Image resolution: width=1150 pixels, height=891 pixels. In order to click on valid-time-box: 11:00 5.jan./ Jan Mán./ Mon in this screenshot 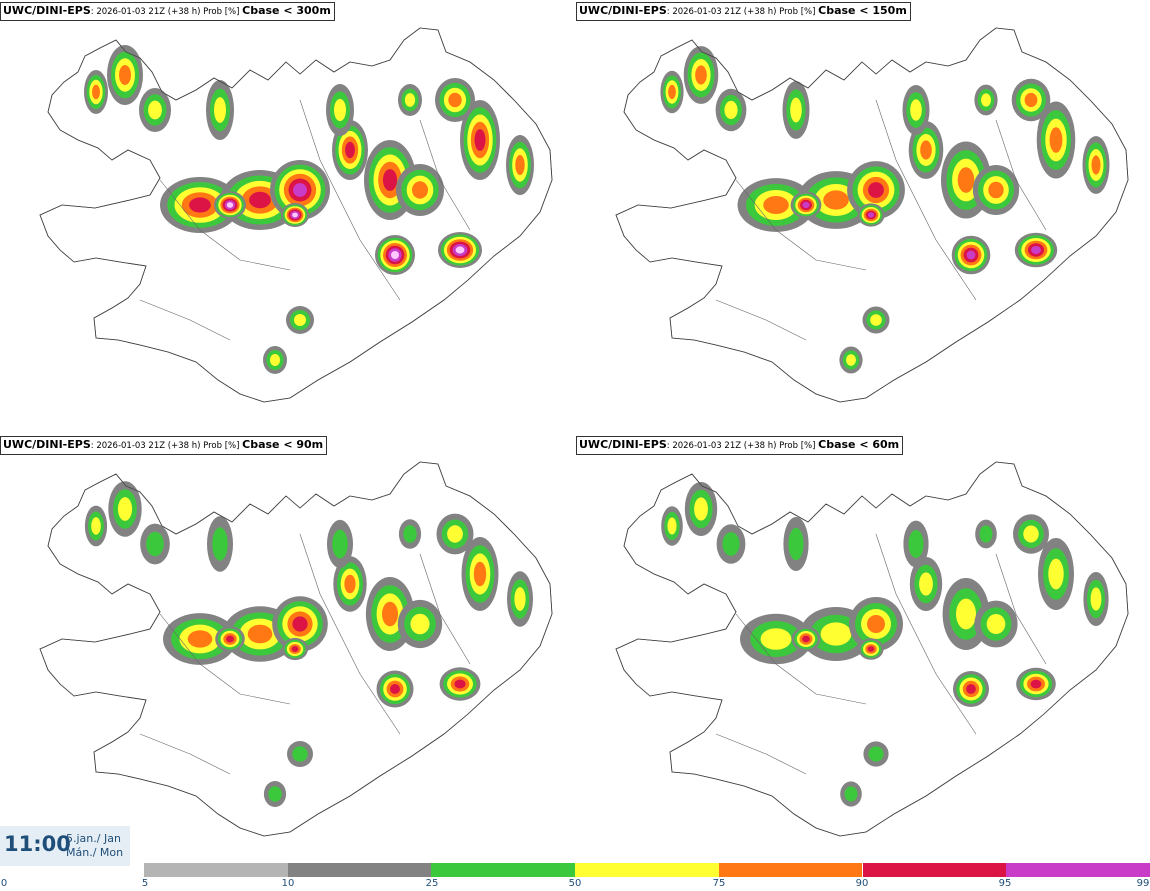, I will do `click(65, 846)`.